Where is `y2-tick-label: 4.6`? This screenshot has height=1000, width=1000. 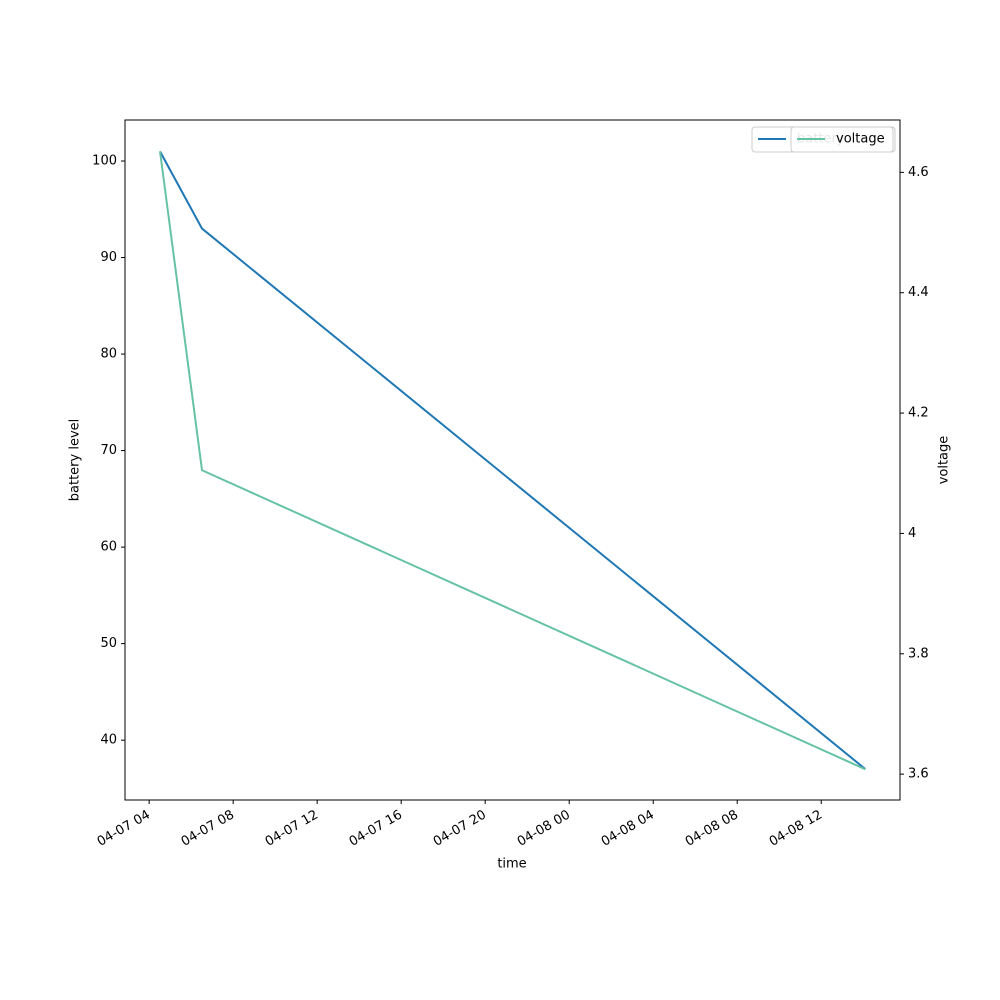 y2-tick-label: 4.6 is located at coordinates (918, 172).